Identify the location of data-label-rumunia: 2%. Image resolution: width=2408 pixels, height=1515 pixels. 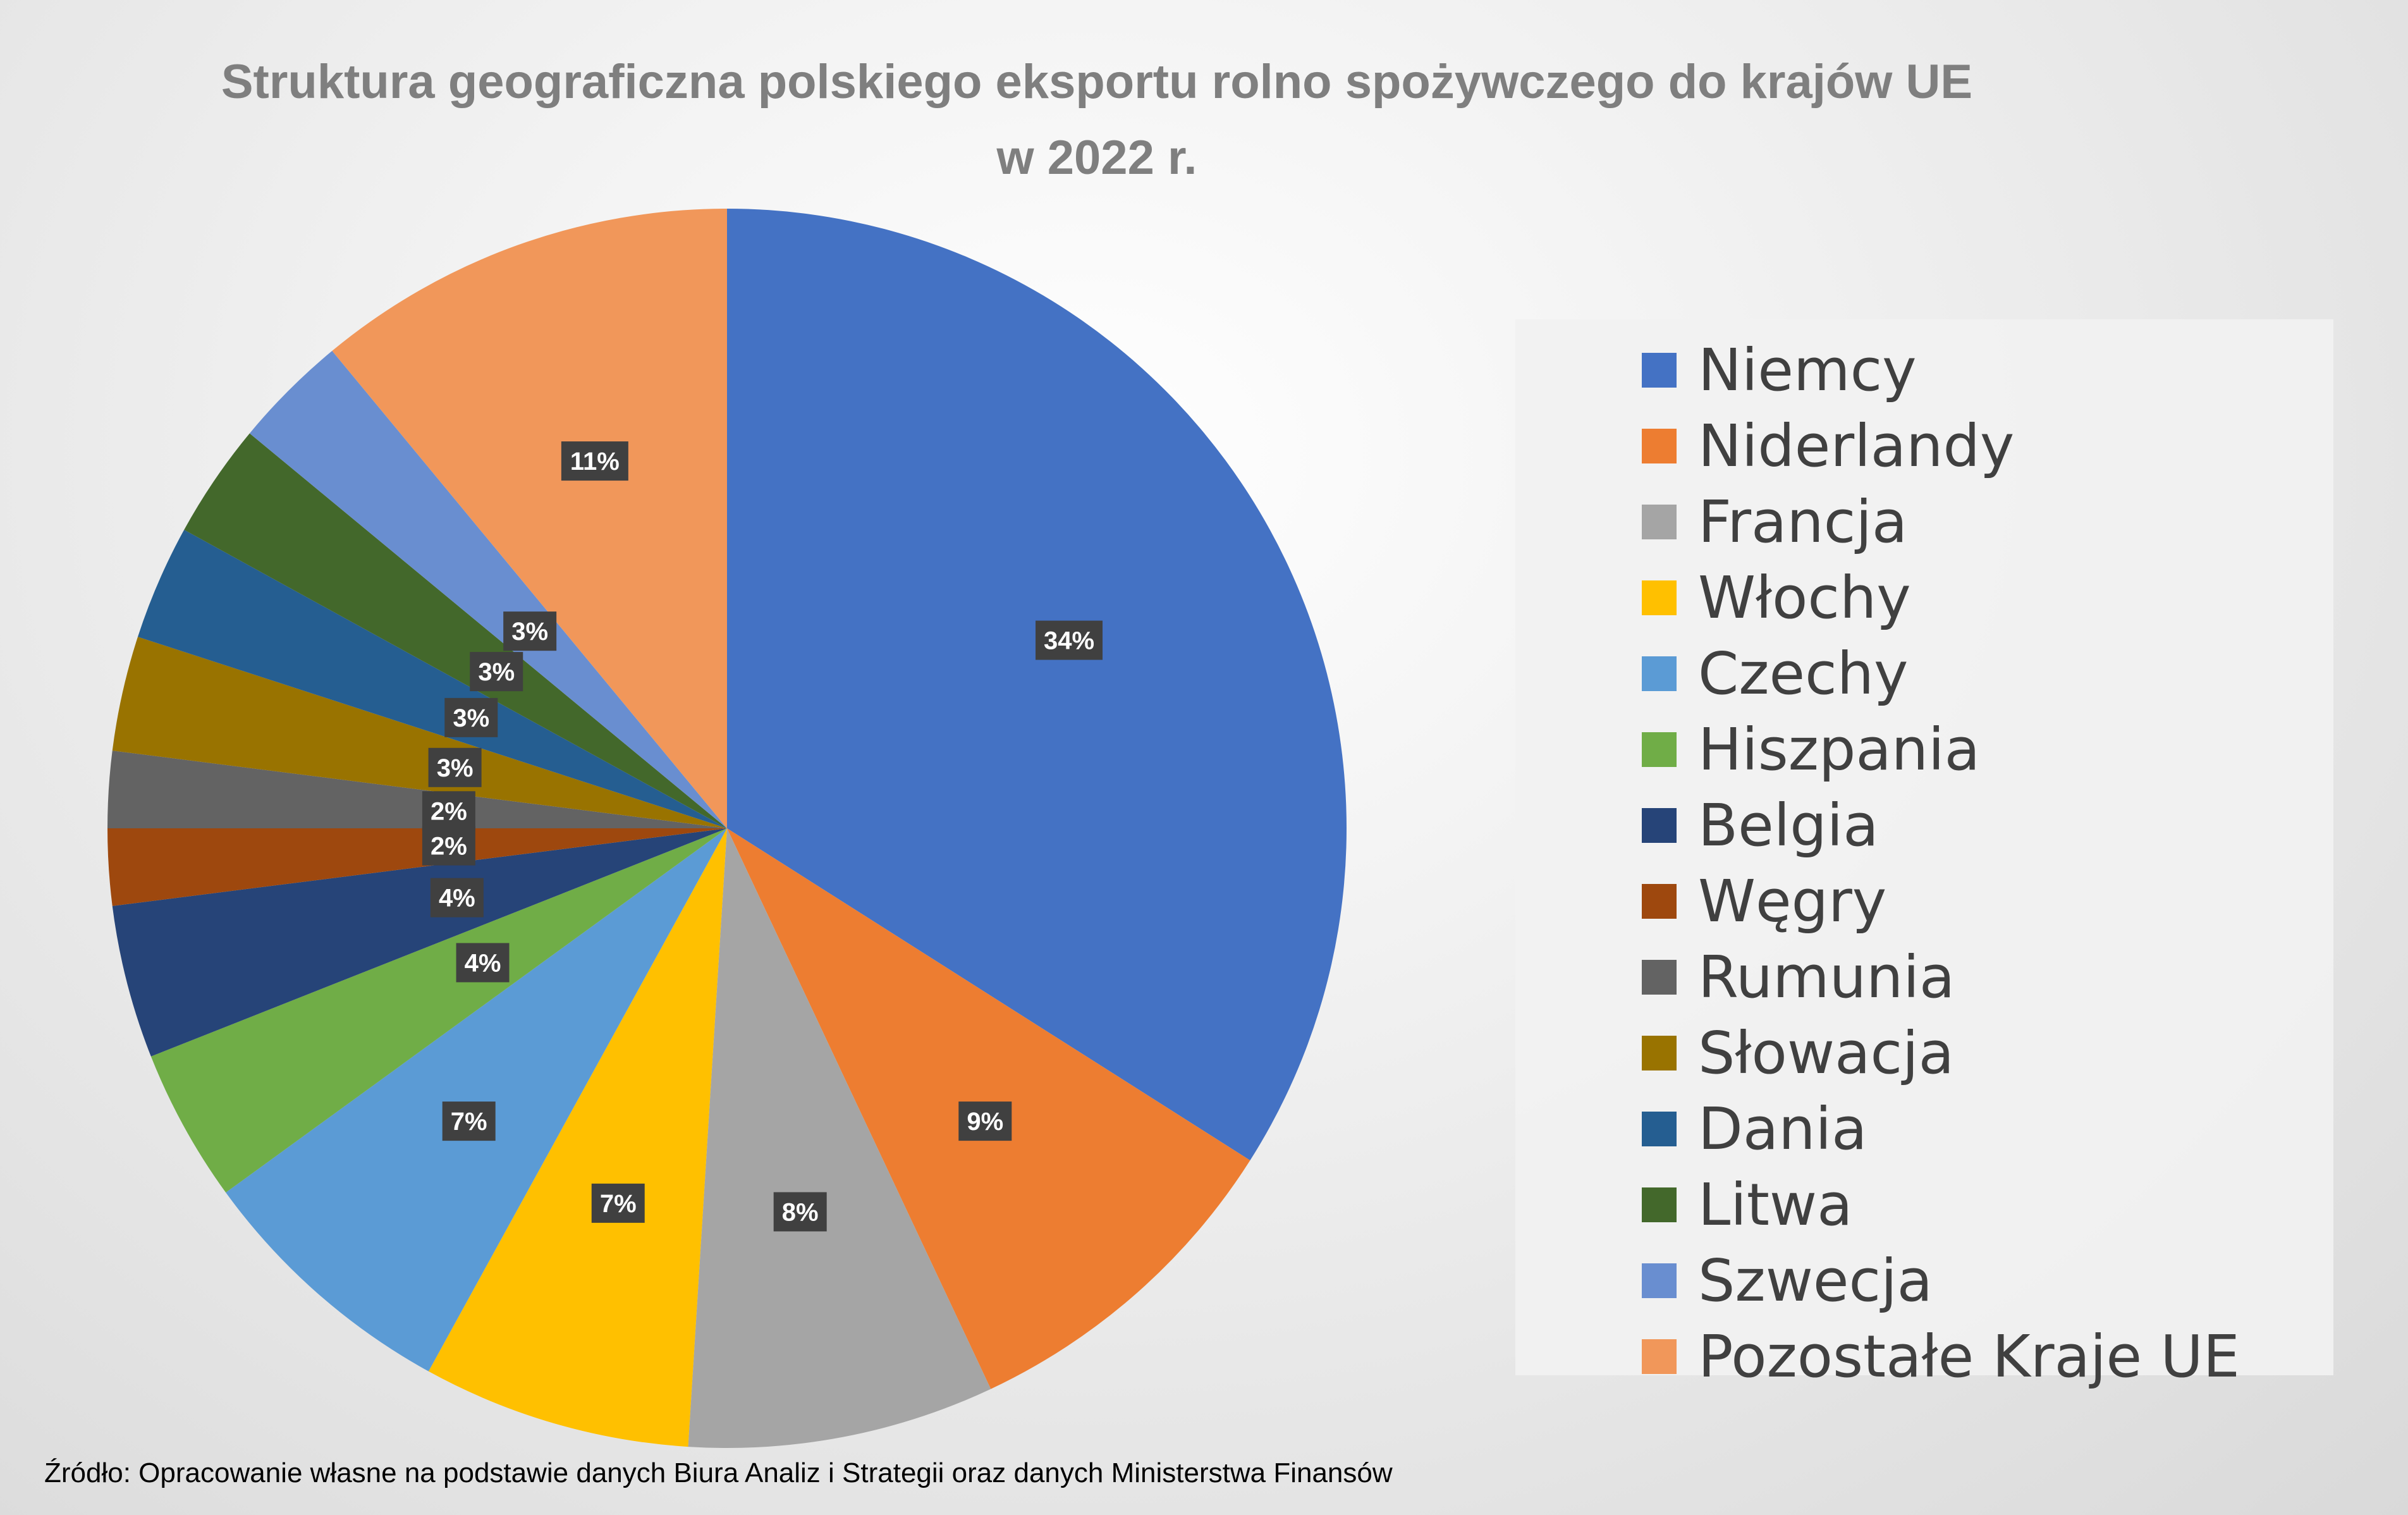
(448, 811).